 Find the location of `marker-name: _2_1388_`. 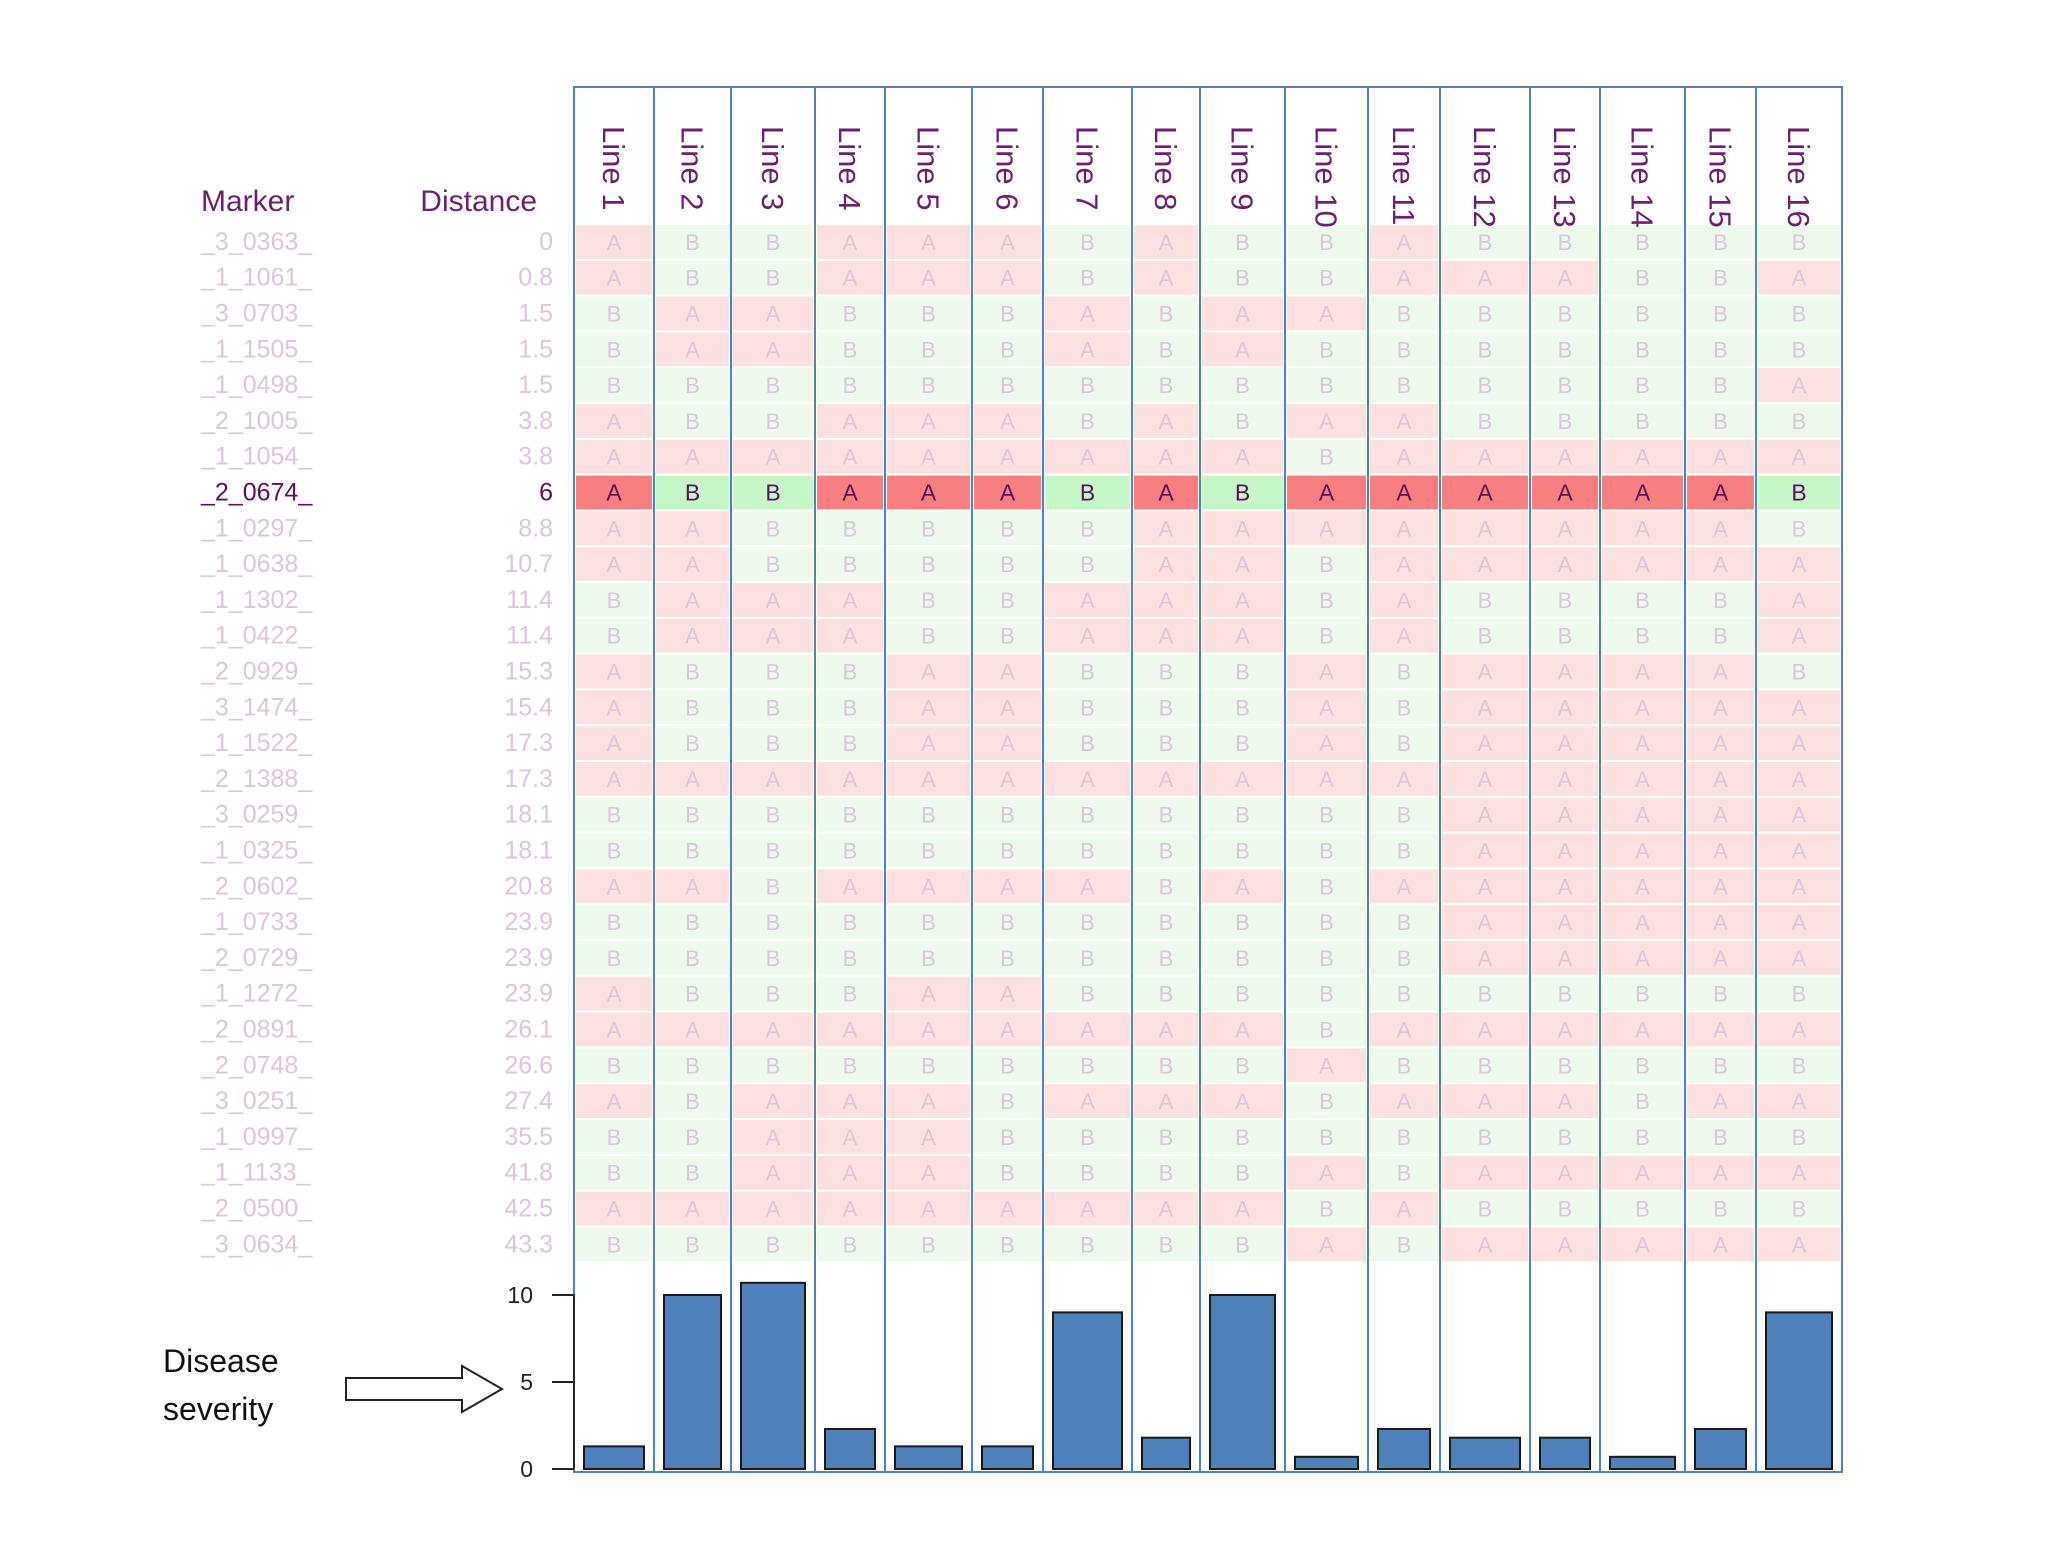

marker-name: _2_1388_ is located at coordinates (256, 779).